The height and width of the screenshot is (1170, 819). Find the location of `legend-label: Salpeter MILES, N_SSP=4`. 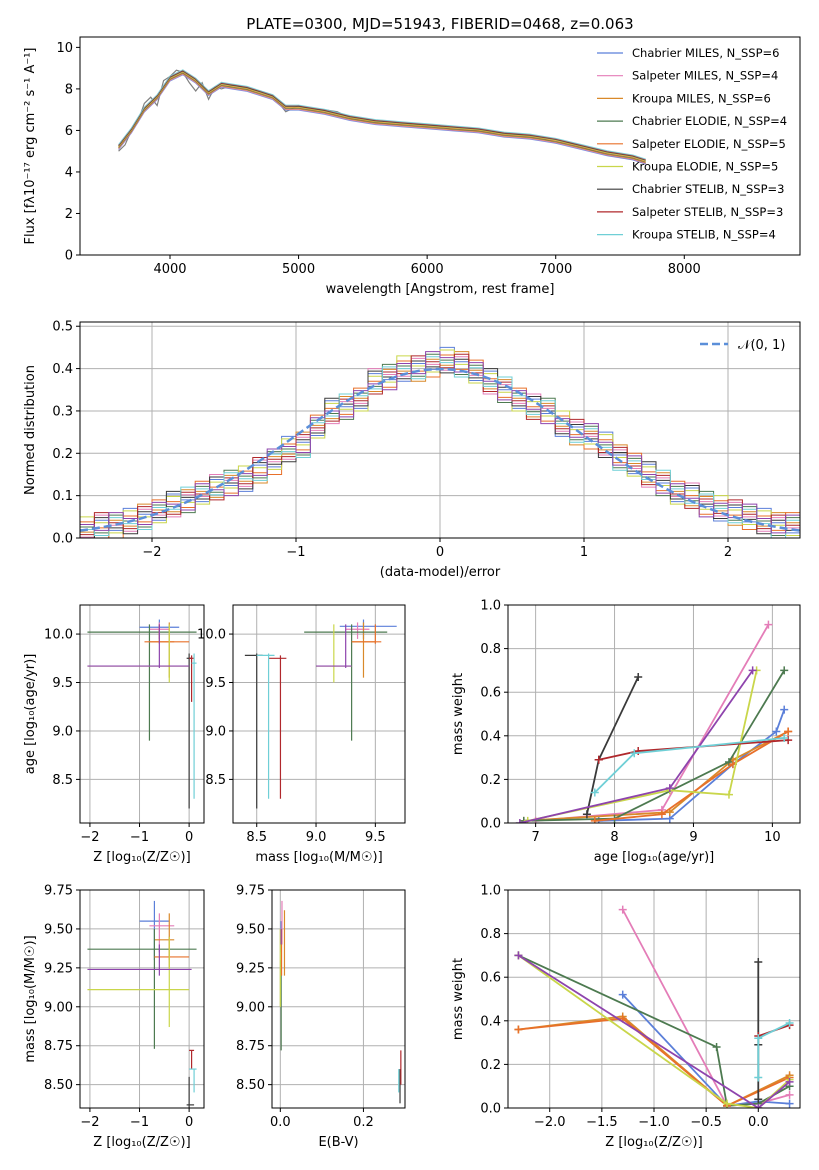

legend-label: Salpeter MILES, N_SSP=4 is located at coordinates (705, 76).